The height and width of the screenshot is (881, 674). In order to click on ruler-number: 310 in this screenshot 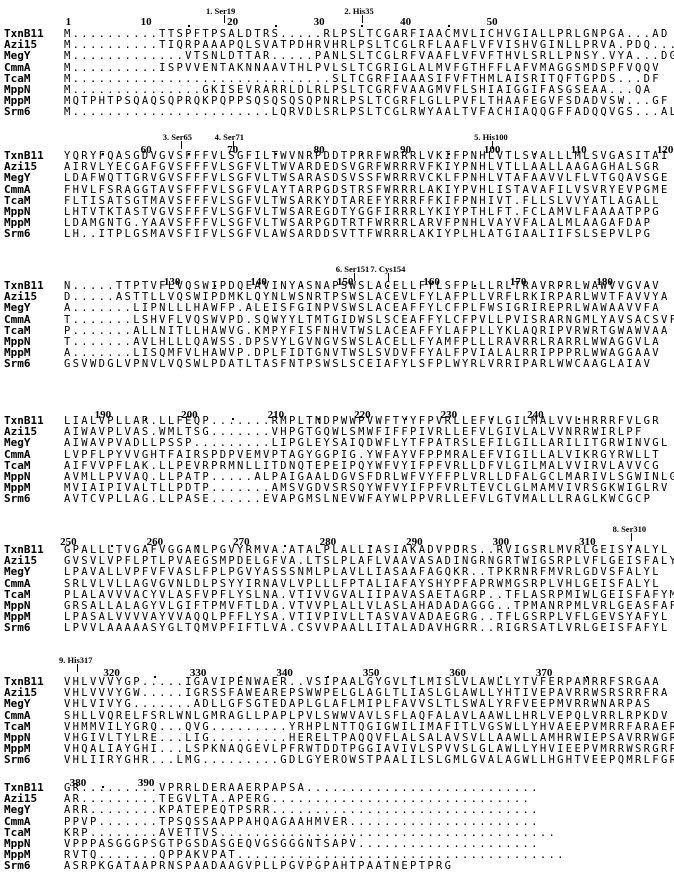, I will do `click(587, 542)`.